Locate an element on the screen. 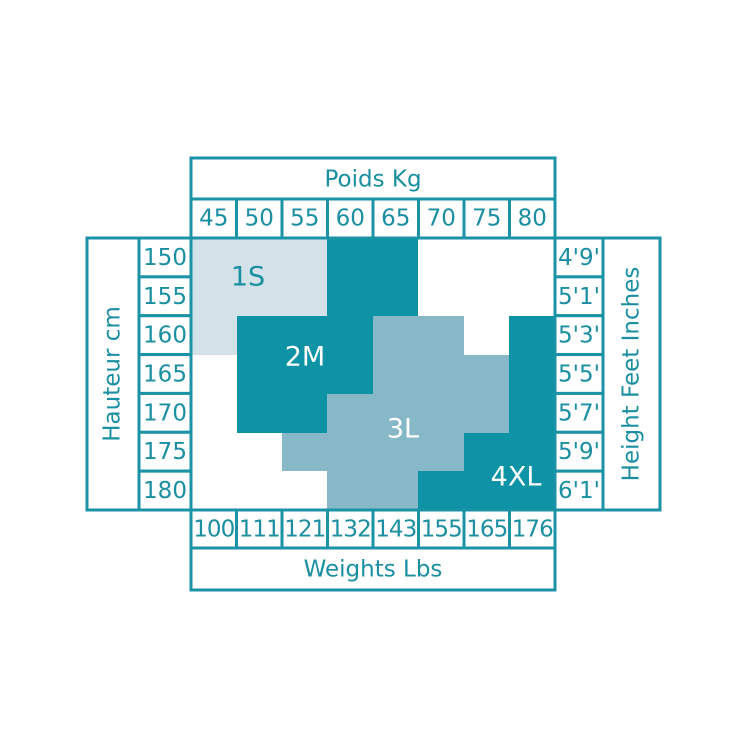  kg-label: 55 is located at coordinates (304, 219).